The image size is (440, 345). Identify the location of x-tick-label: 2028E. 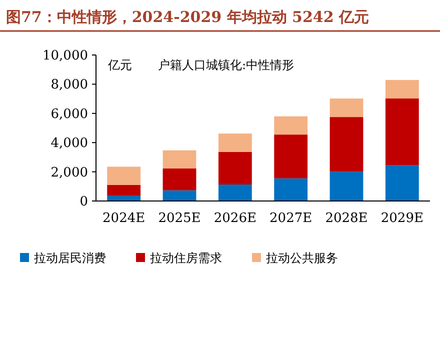
(346, 218).